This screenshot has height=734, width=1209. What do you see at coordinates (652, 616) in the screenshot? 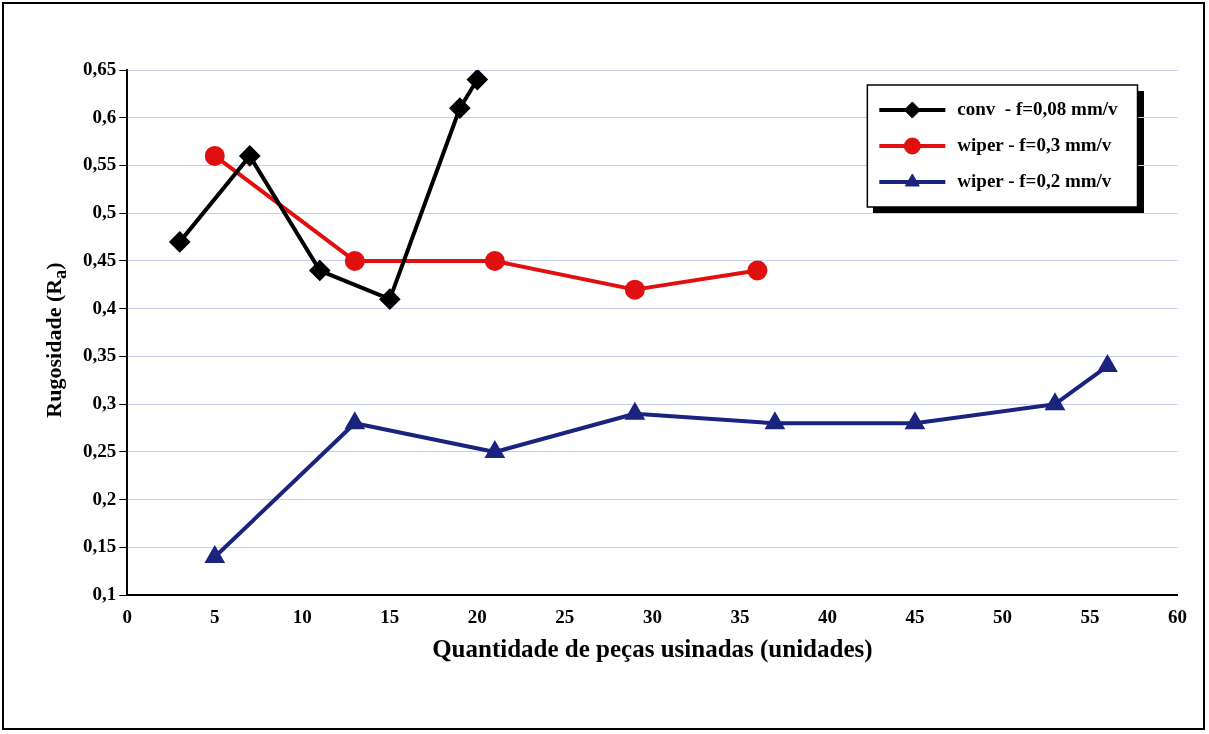
I see `x-tick-label: 30` at bounding box center [652, 616].